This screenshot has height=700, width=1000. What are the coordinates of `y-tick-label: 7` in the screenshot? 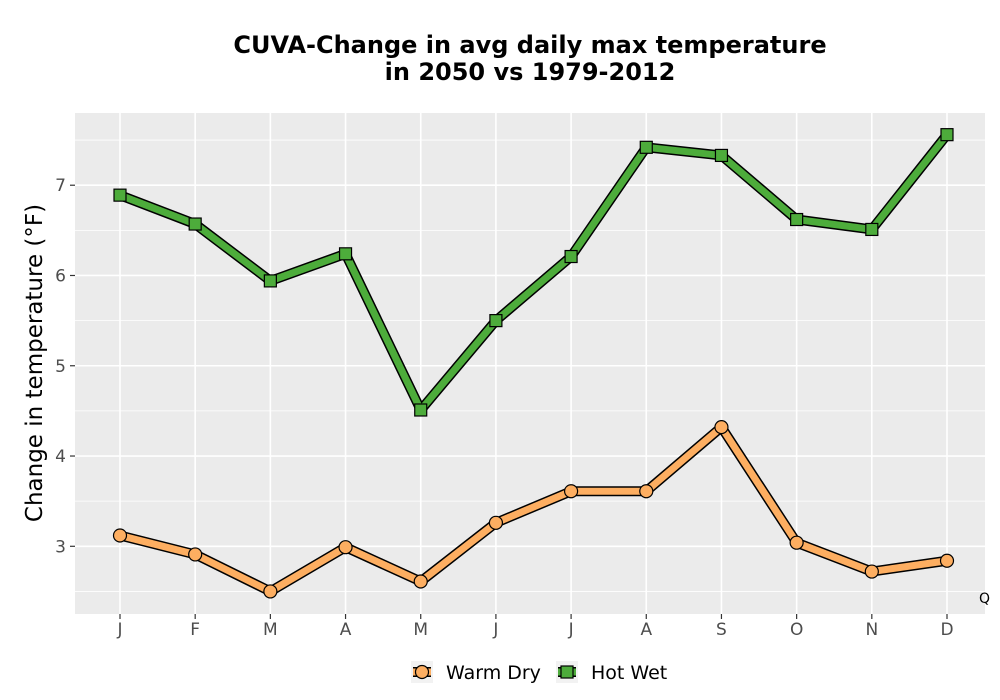 It's located at (60, 186).